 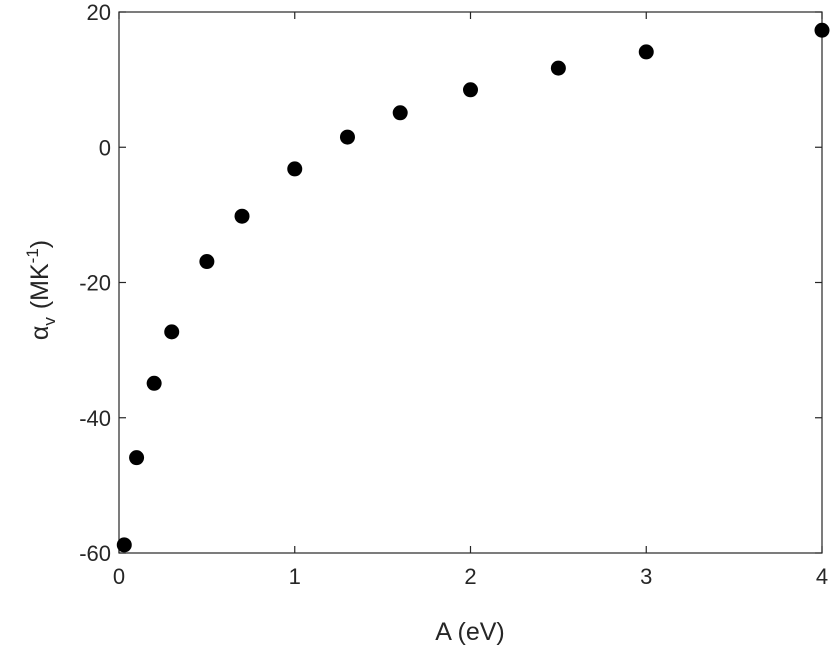 What do you see at coordinates (95, 418) in the screenshot?
I see `y-tick-label: -40` at bounding box center [95, 418].